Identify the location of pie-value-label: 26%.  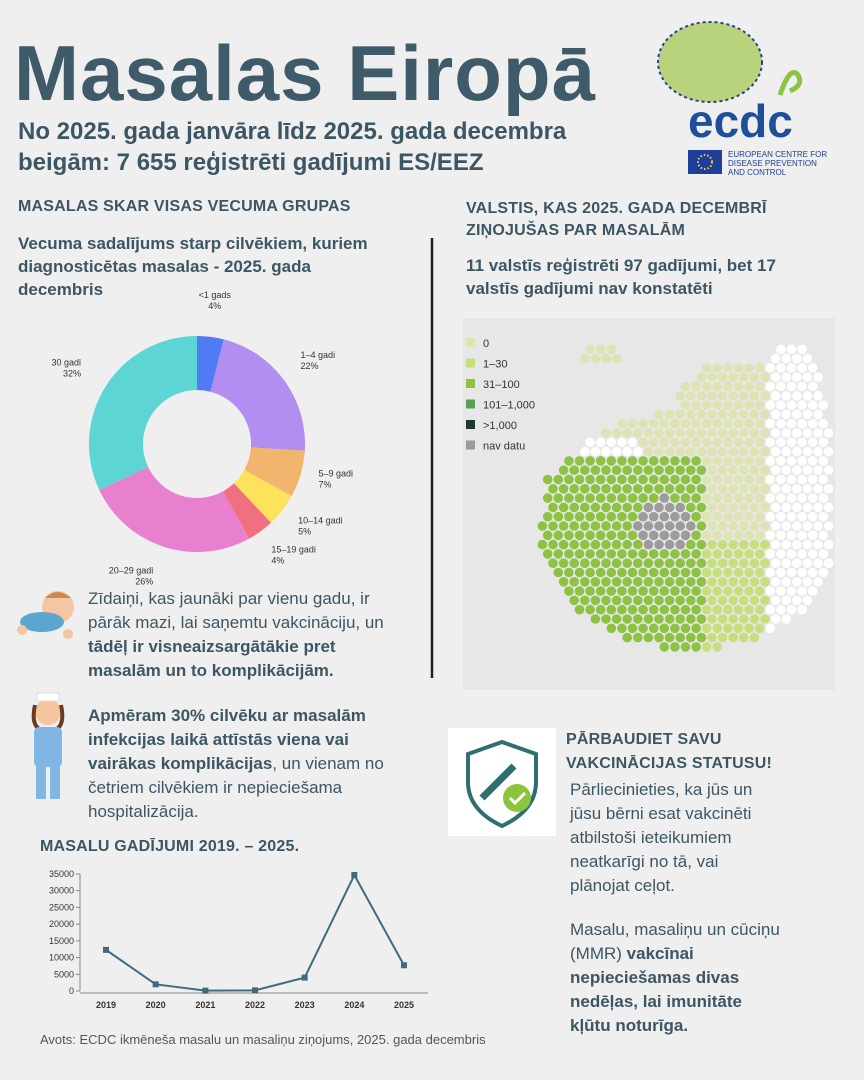
(144, 582).